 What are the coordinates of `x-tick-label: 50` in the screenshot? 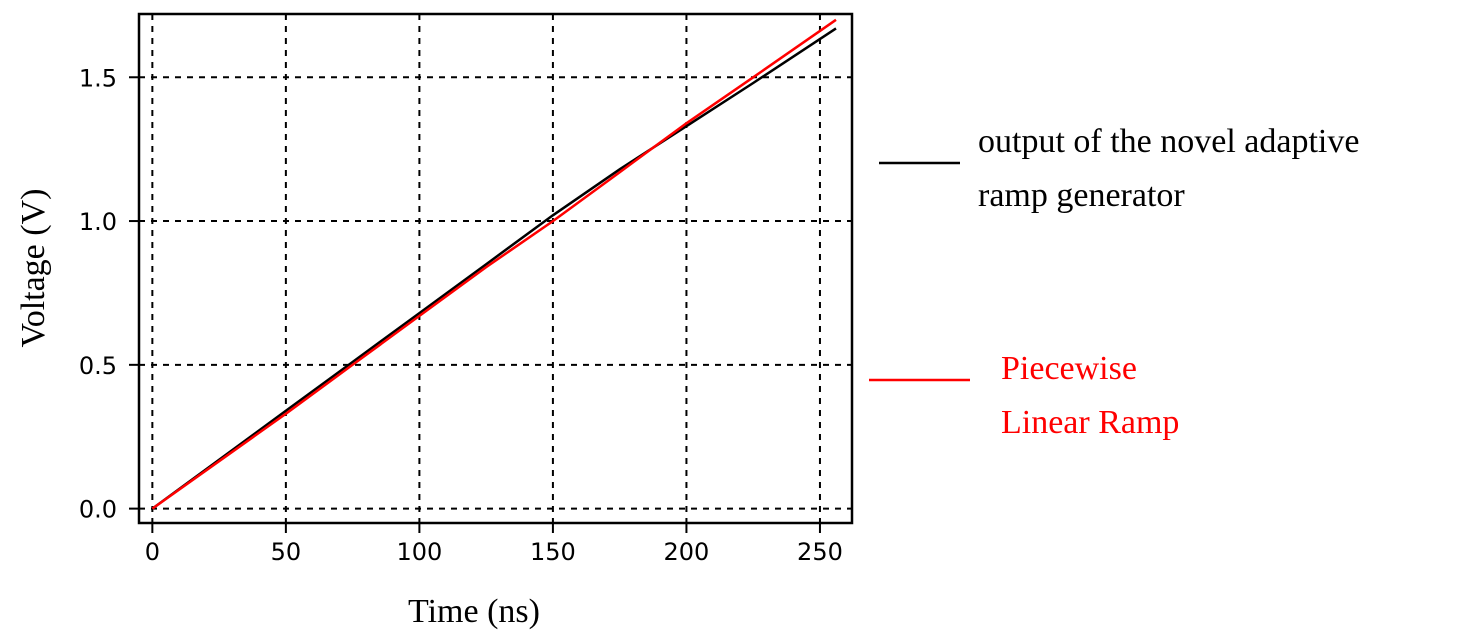 It's located at (286, 552).